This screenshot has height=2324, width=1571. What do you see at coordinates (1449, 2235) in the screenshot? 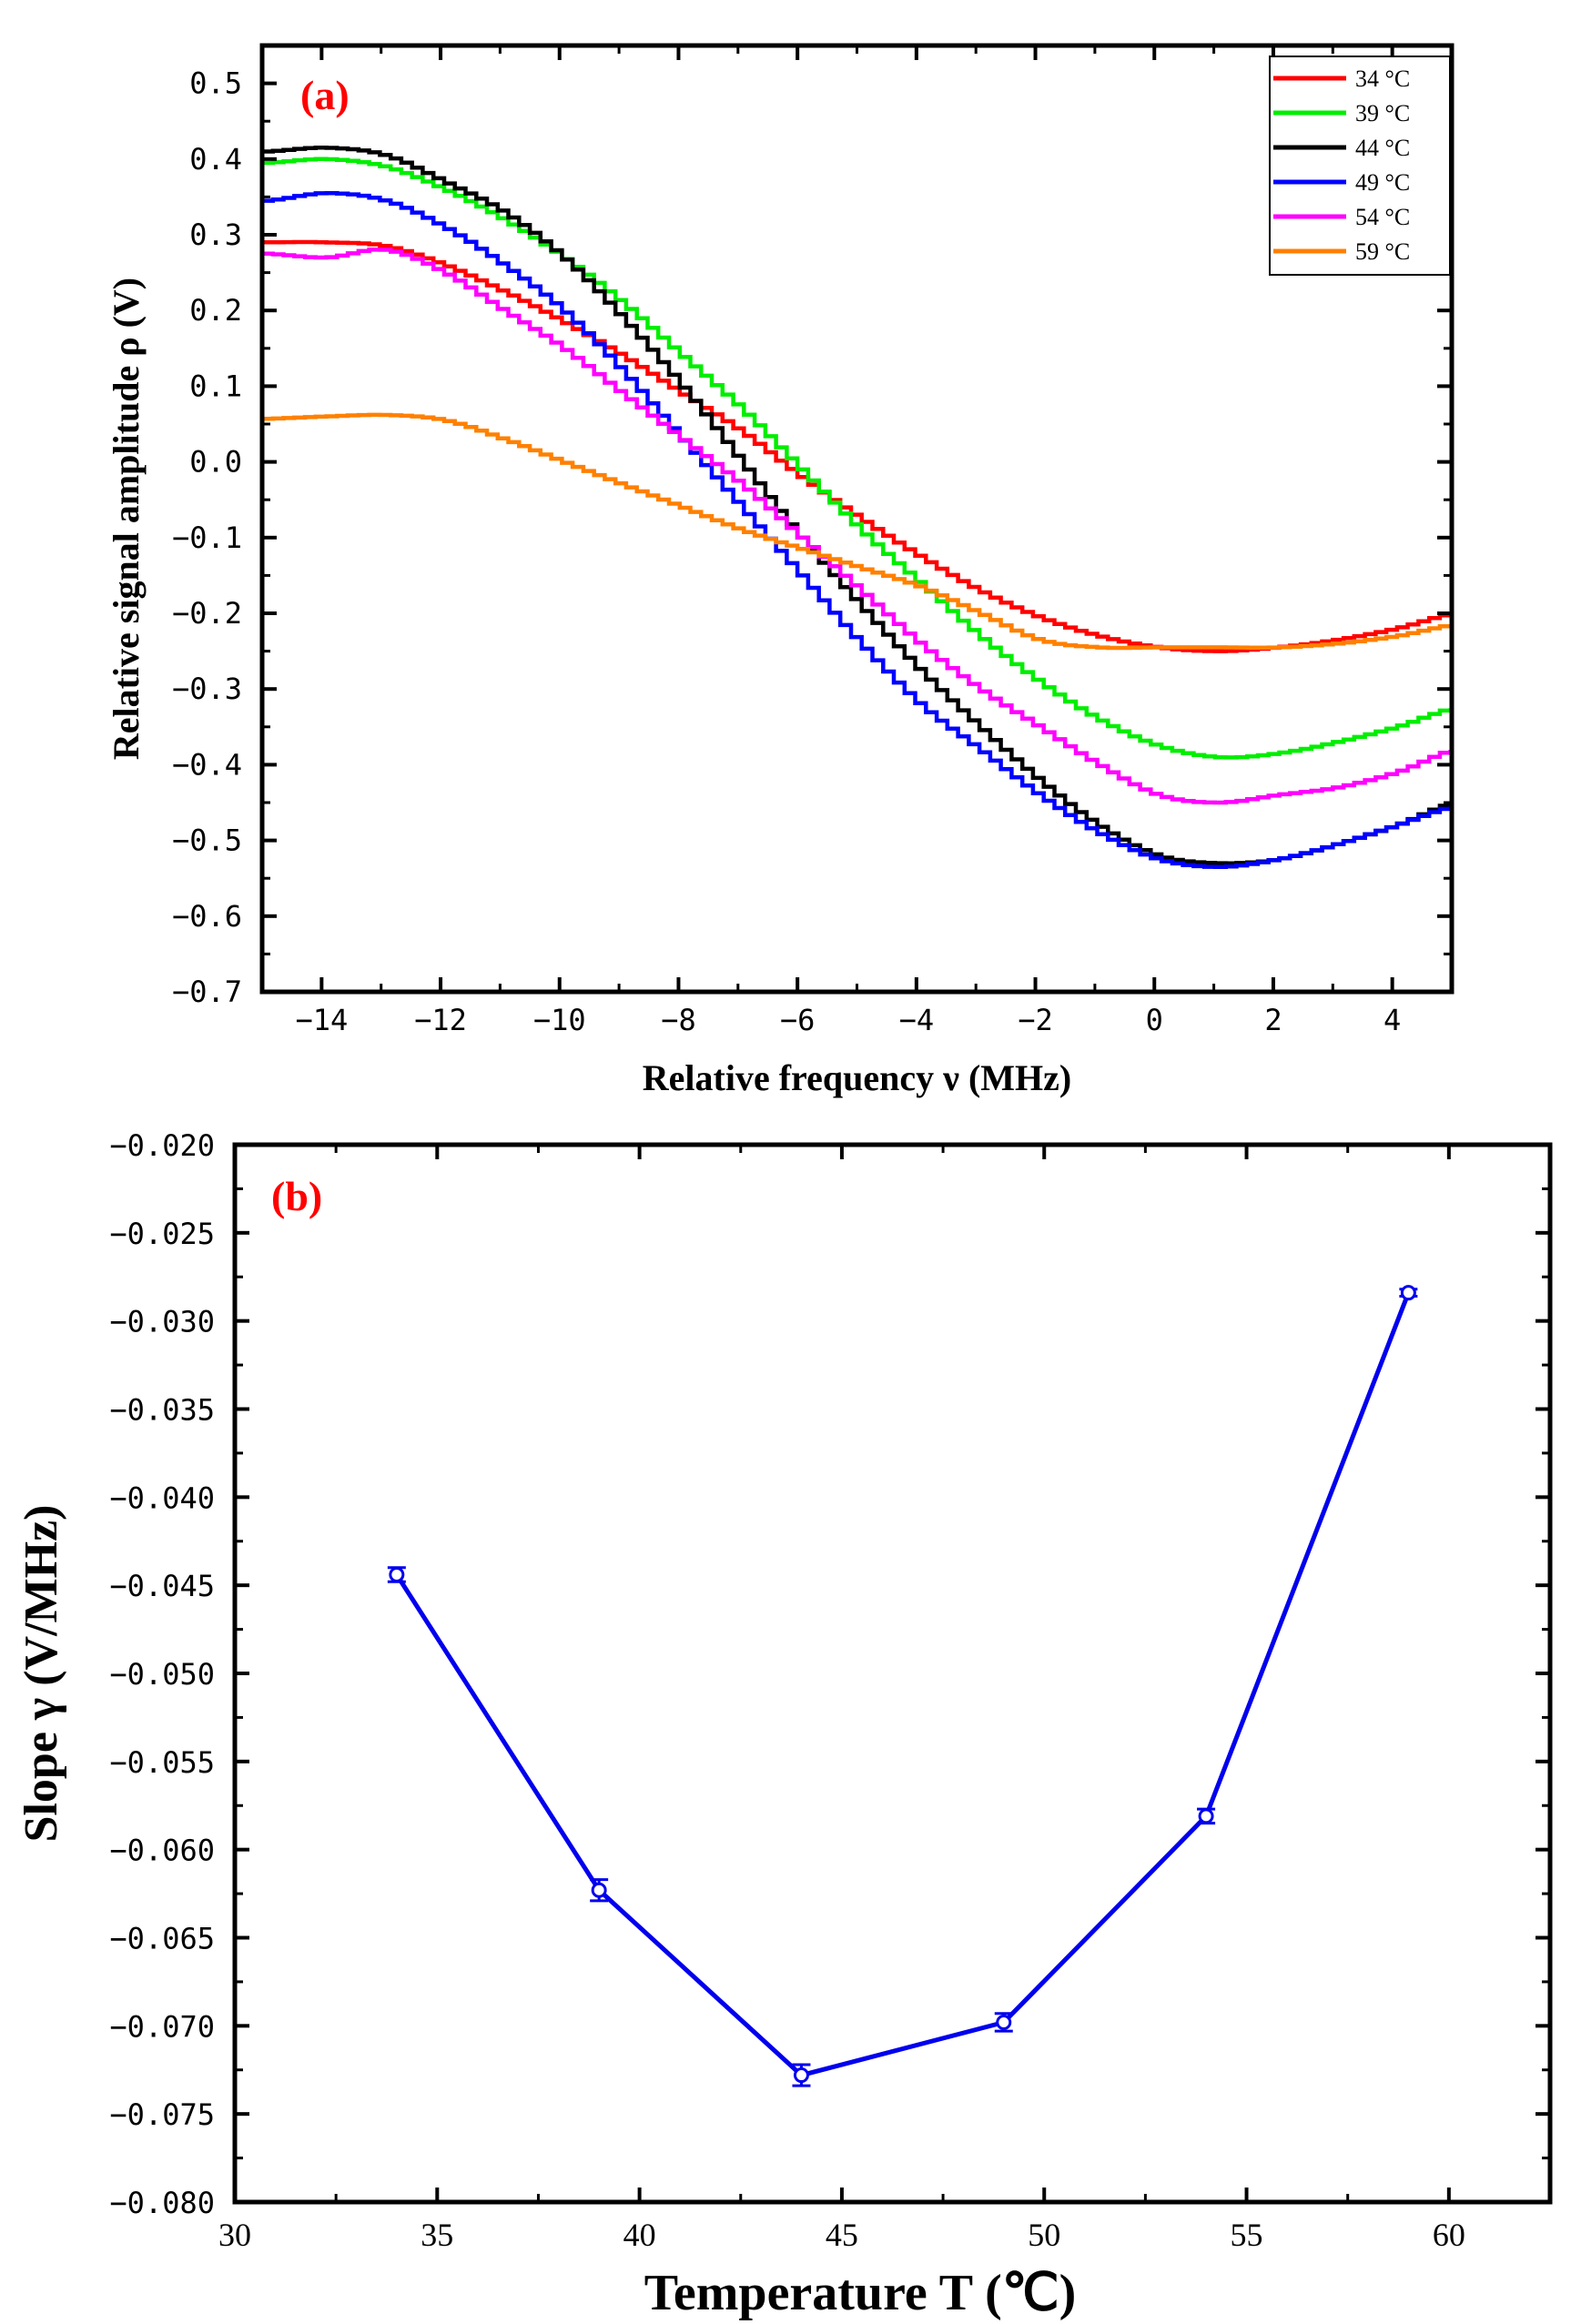
I see `x-tick-label: 60` at bounding box center [1449, 2235].